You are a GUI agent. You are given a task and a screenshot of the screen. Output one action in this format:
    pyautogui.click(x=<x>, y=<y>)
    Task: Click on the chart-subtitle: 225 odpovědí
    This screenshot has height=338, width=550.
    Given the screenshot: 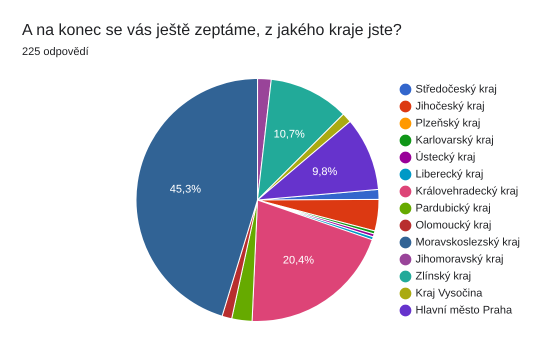 What is the action you would take?
    pyautogui.click(x=55, y=52)
    